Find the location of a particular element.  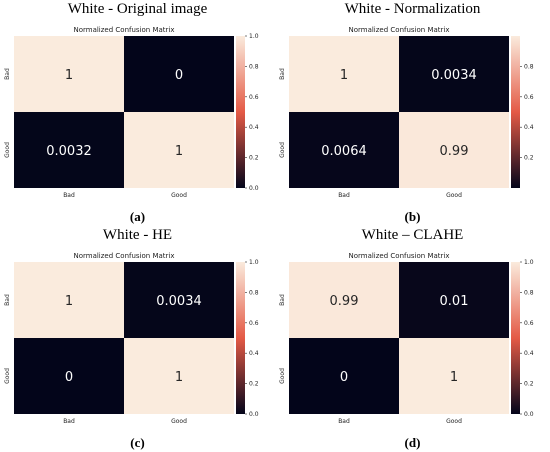

cell-label: 0.01 is located at coordinates (454, 301).